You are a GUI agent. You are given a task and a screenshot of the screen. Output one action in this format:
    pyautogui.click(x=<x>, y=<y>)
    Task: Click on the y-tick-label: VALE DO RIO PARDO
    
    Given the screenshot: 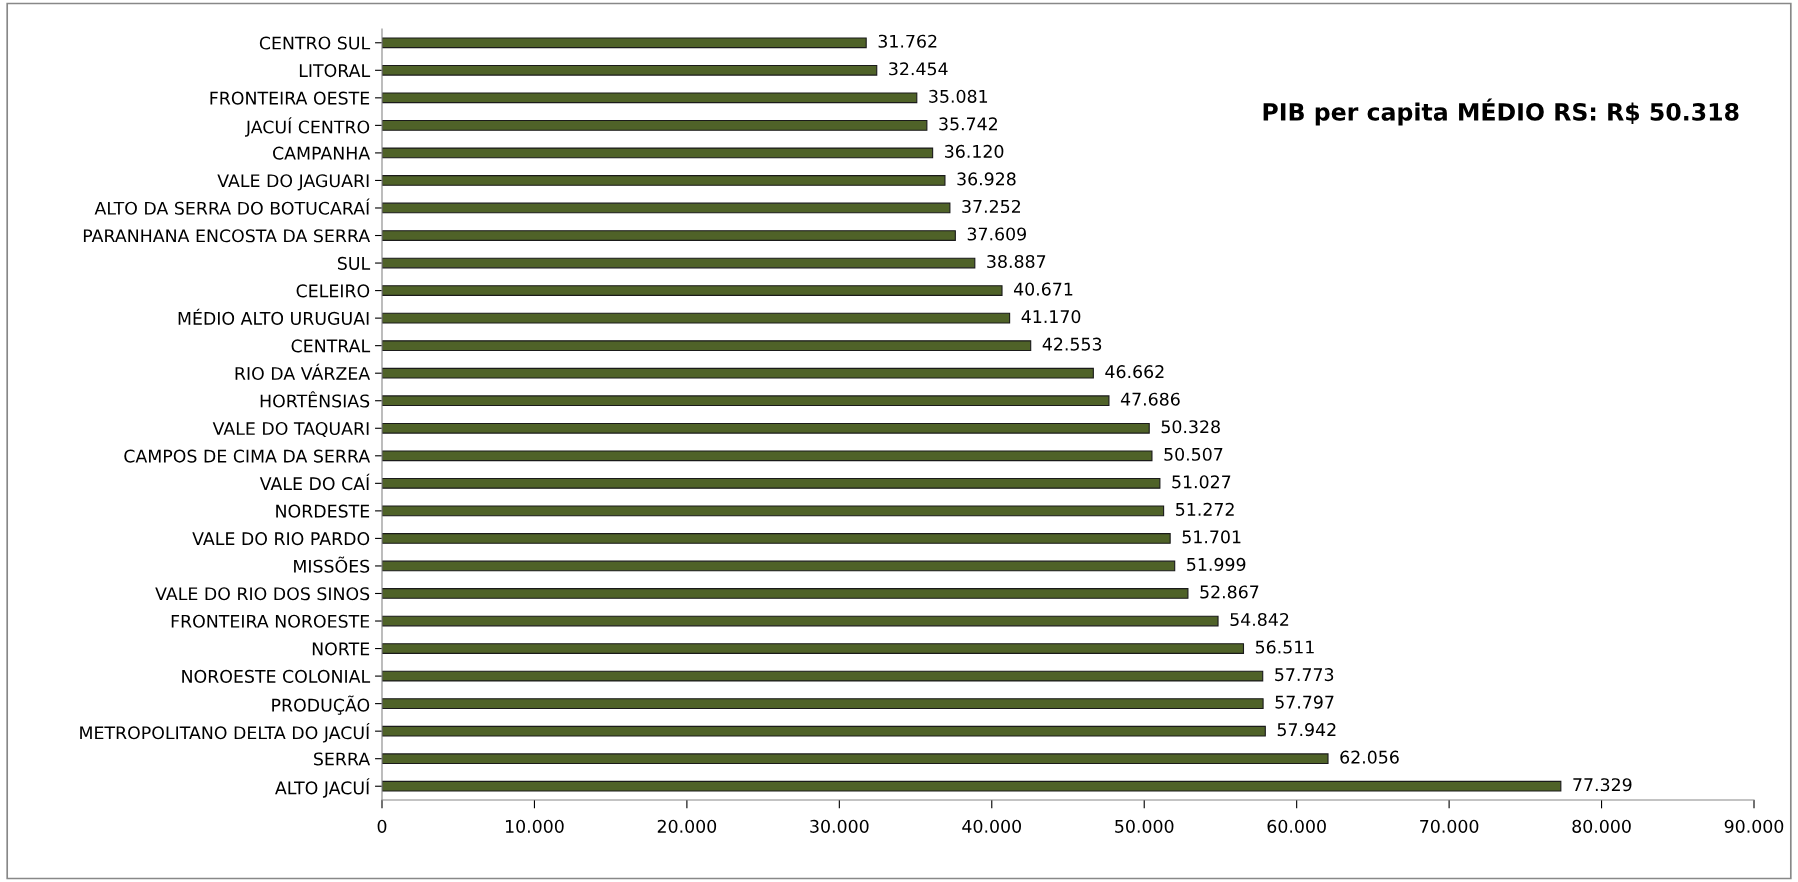 What is the action you would take?
    pyautogui.click(x=281, y=539)
    